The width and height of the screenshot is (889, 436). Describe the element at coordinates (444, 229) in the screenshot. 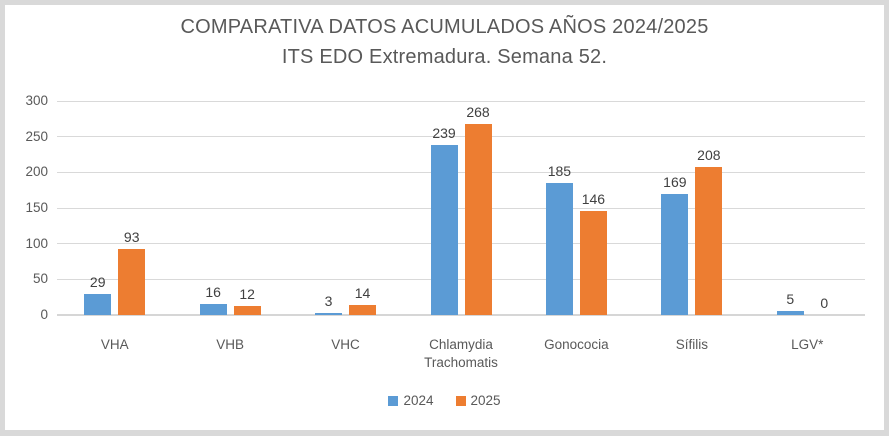

I see `bar-2024-cat4` at that location.